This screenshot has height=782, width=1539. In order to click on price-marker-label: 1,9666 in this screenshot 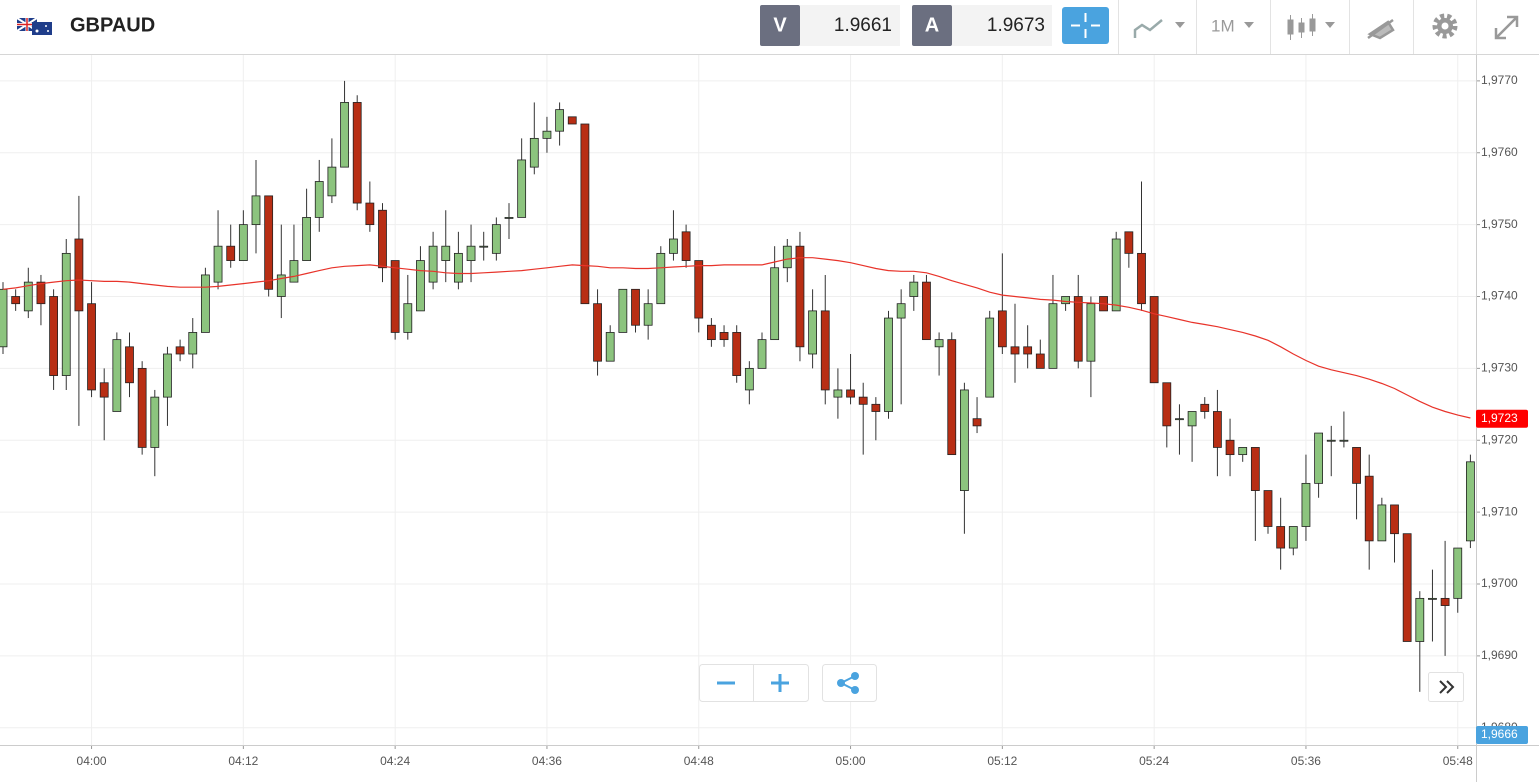, I will do `click(1499, 734)`.